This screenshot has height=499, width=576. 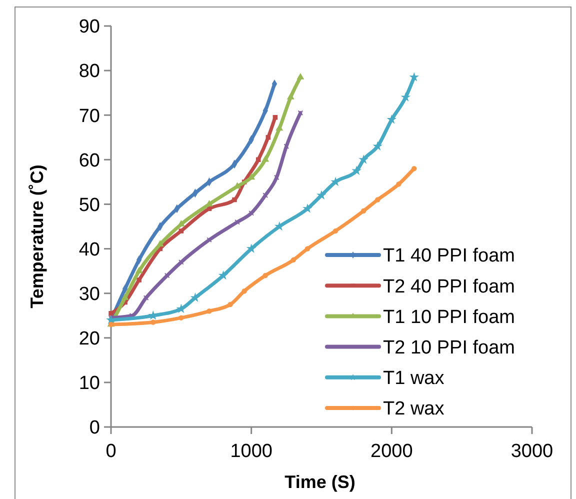 What do you see at coordinates (449, 256) in the screenshot?
I see `legend-label: T1 40 PPI foam` at bounding box center [449, 256].